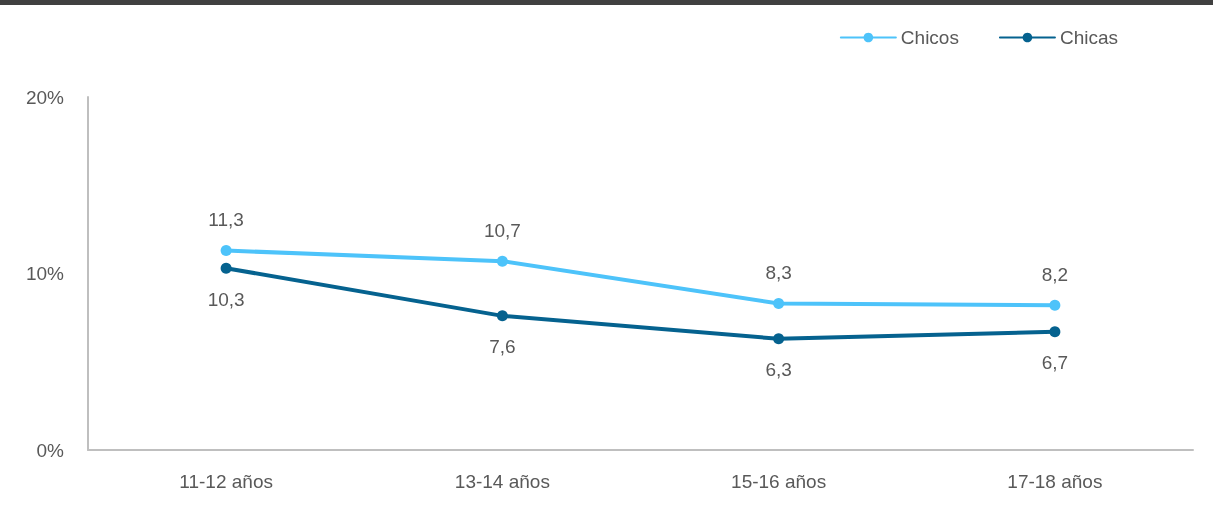 The image size is (1213, 508). What do you see at coordinates (779, 481) in the screenshot?
I see `x-tick-label: 15-16 años` at bounding box center [779, 481].